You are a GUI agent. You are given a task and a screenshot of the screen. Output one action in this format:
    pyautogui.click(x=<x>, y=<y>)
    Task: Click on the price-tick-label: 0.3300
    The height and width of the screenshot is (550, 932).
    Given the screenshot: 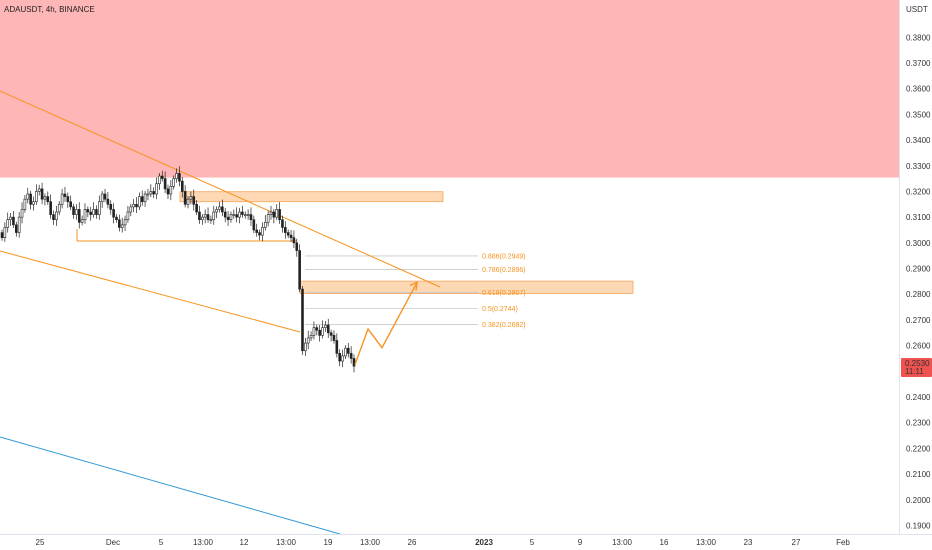 What is the action you would take?
    pyautogui.click(x=918, y=166)
    